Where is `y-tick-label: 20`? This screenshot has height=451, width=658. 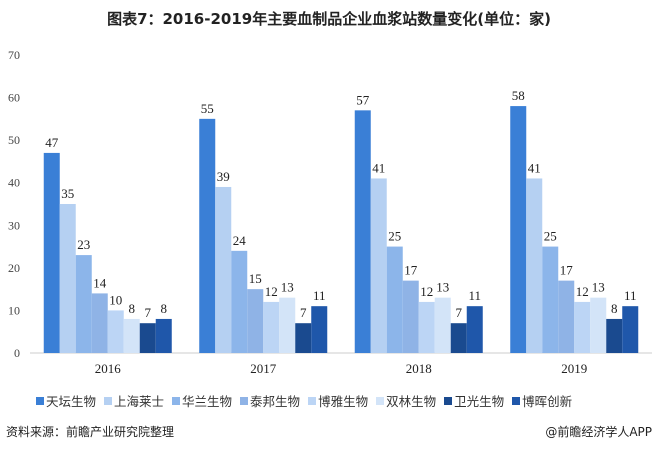 y-tick-label: 20 is located at coordinates (14, 268).